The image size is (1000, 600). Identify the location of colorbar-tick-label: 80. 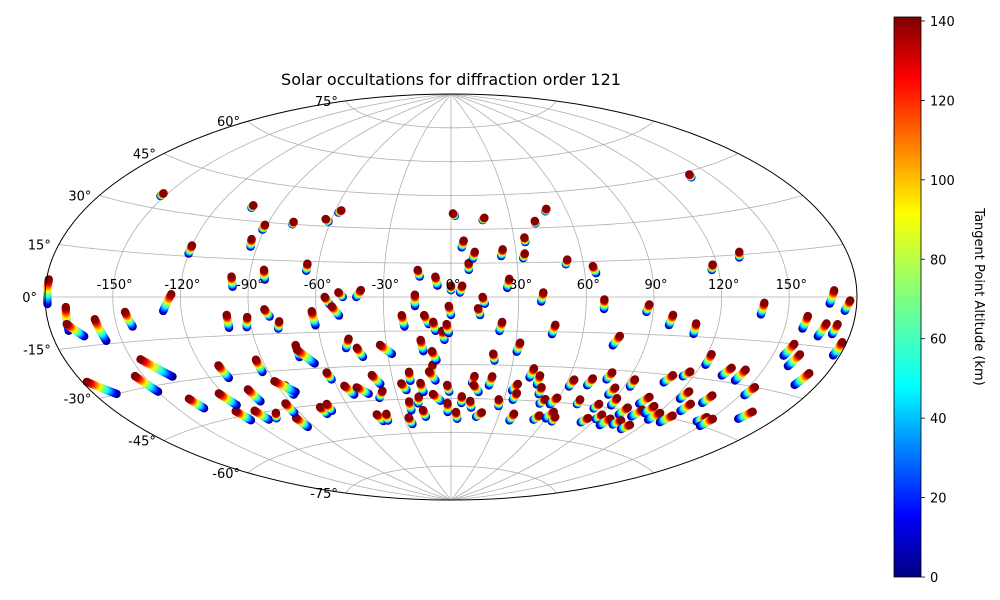
(938, 260).